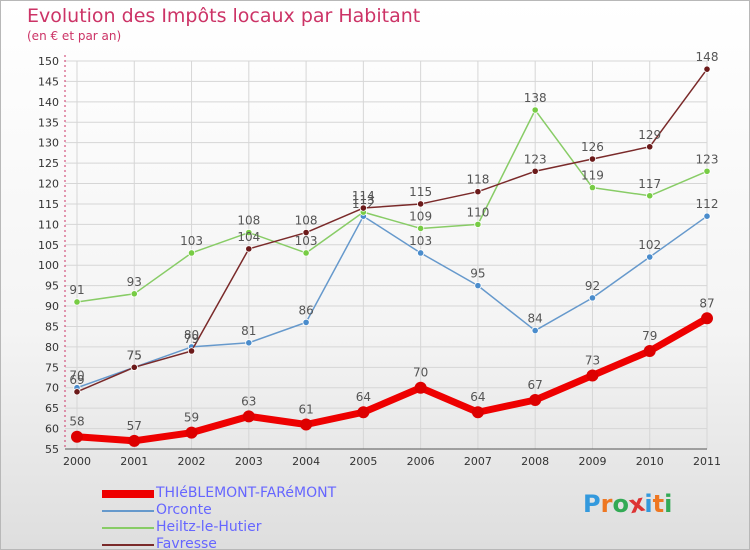 This screenshot has width=750, height=550. I want to click on y-tick-label: 70, so click(52, 388).